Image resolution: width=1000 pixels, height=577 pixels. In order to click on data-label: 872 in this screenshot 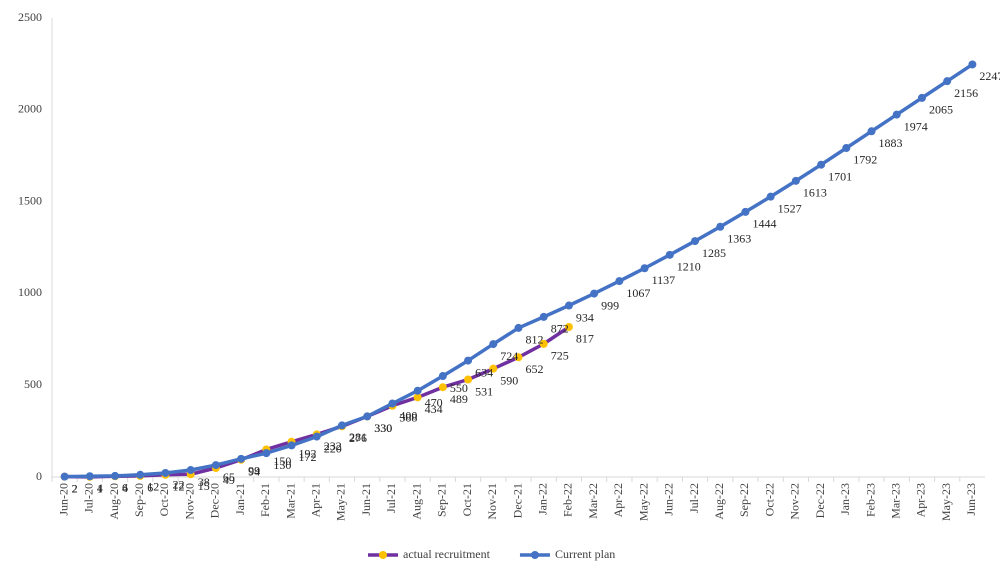, I will do `click(560, 329)`.